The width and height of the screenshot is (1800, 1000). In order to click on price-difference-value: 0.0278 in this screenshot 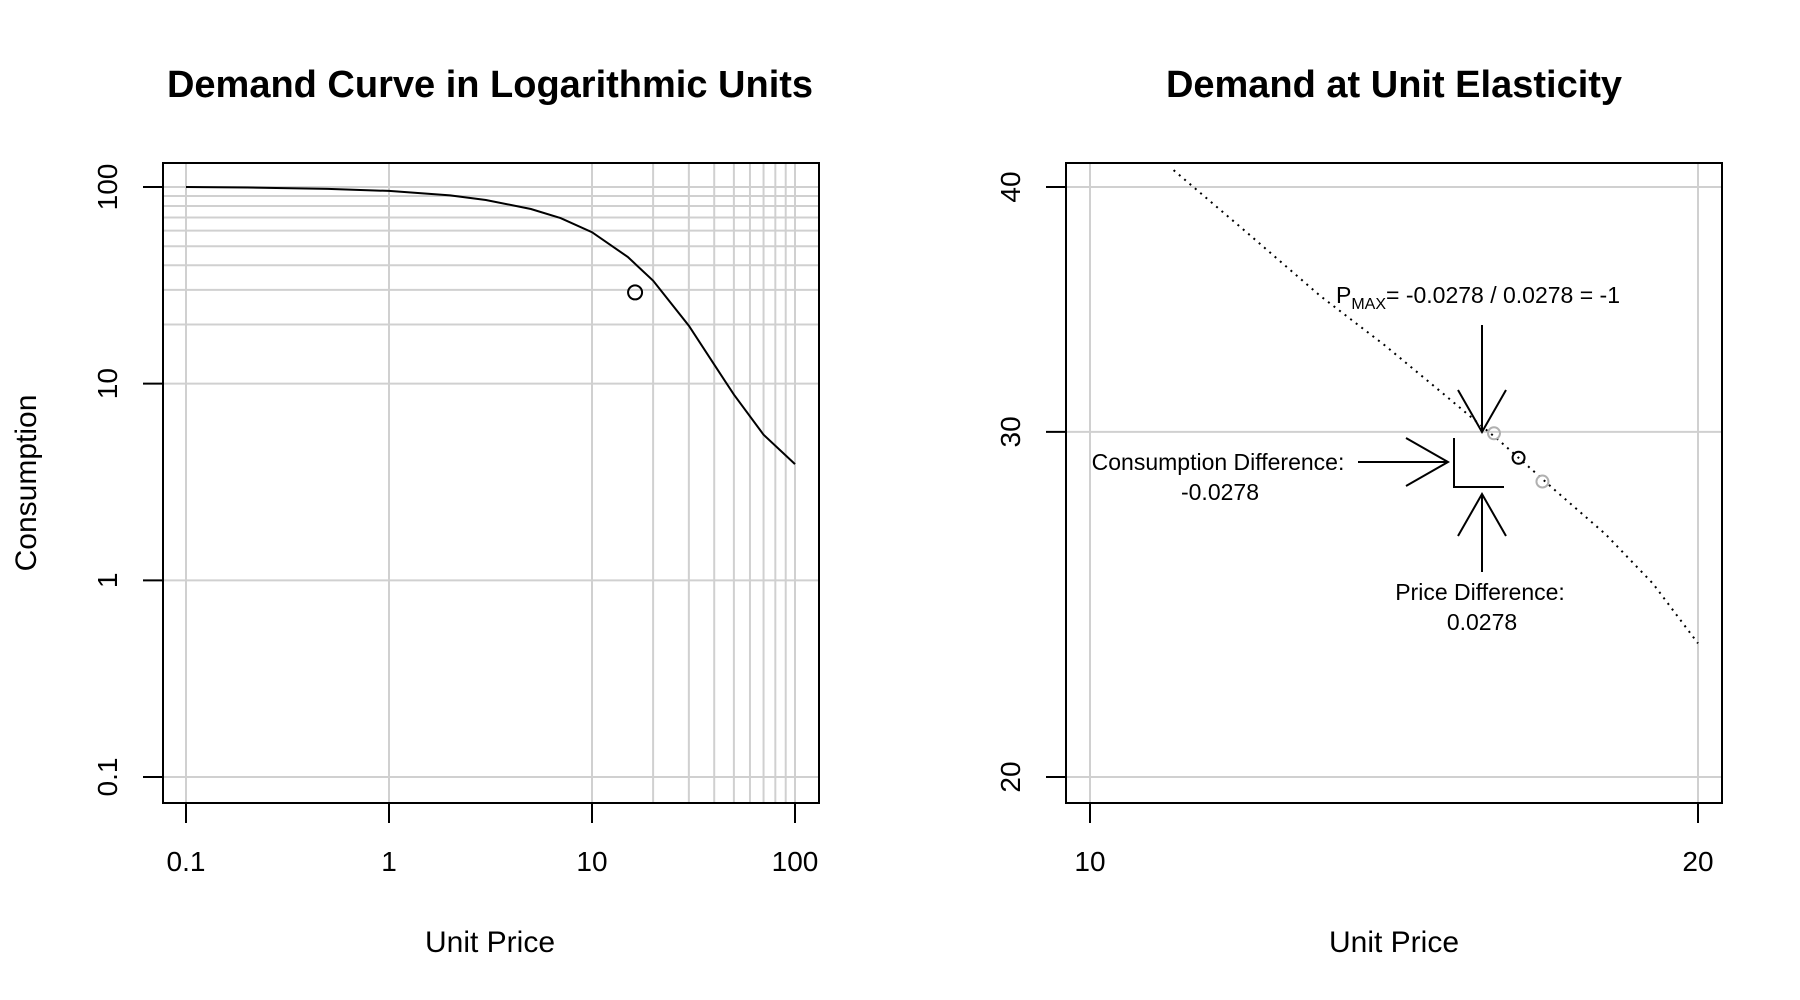, I will do `click(1482, 622)`.